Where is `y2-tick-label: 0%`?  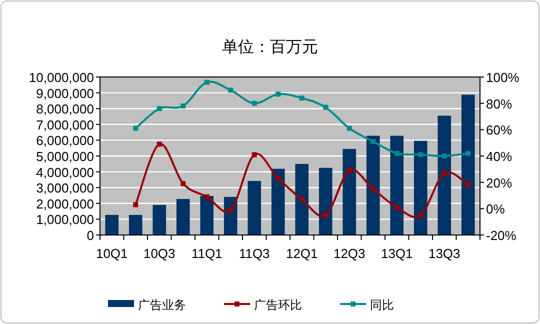
y2-tick-label: 0% is located at coordinates (496, 209).